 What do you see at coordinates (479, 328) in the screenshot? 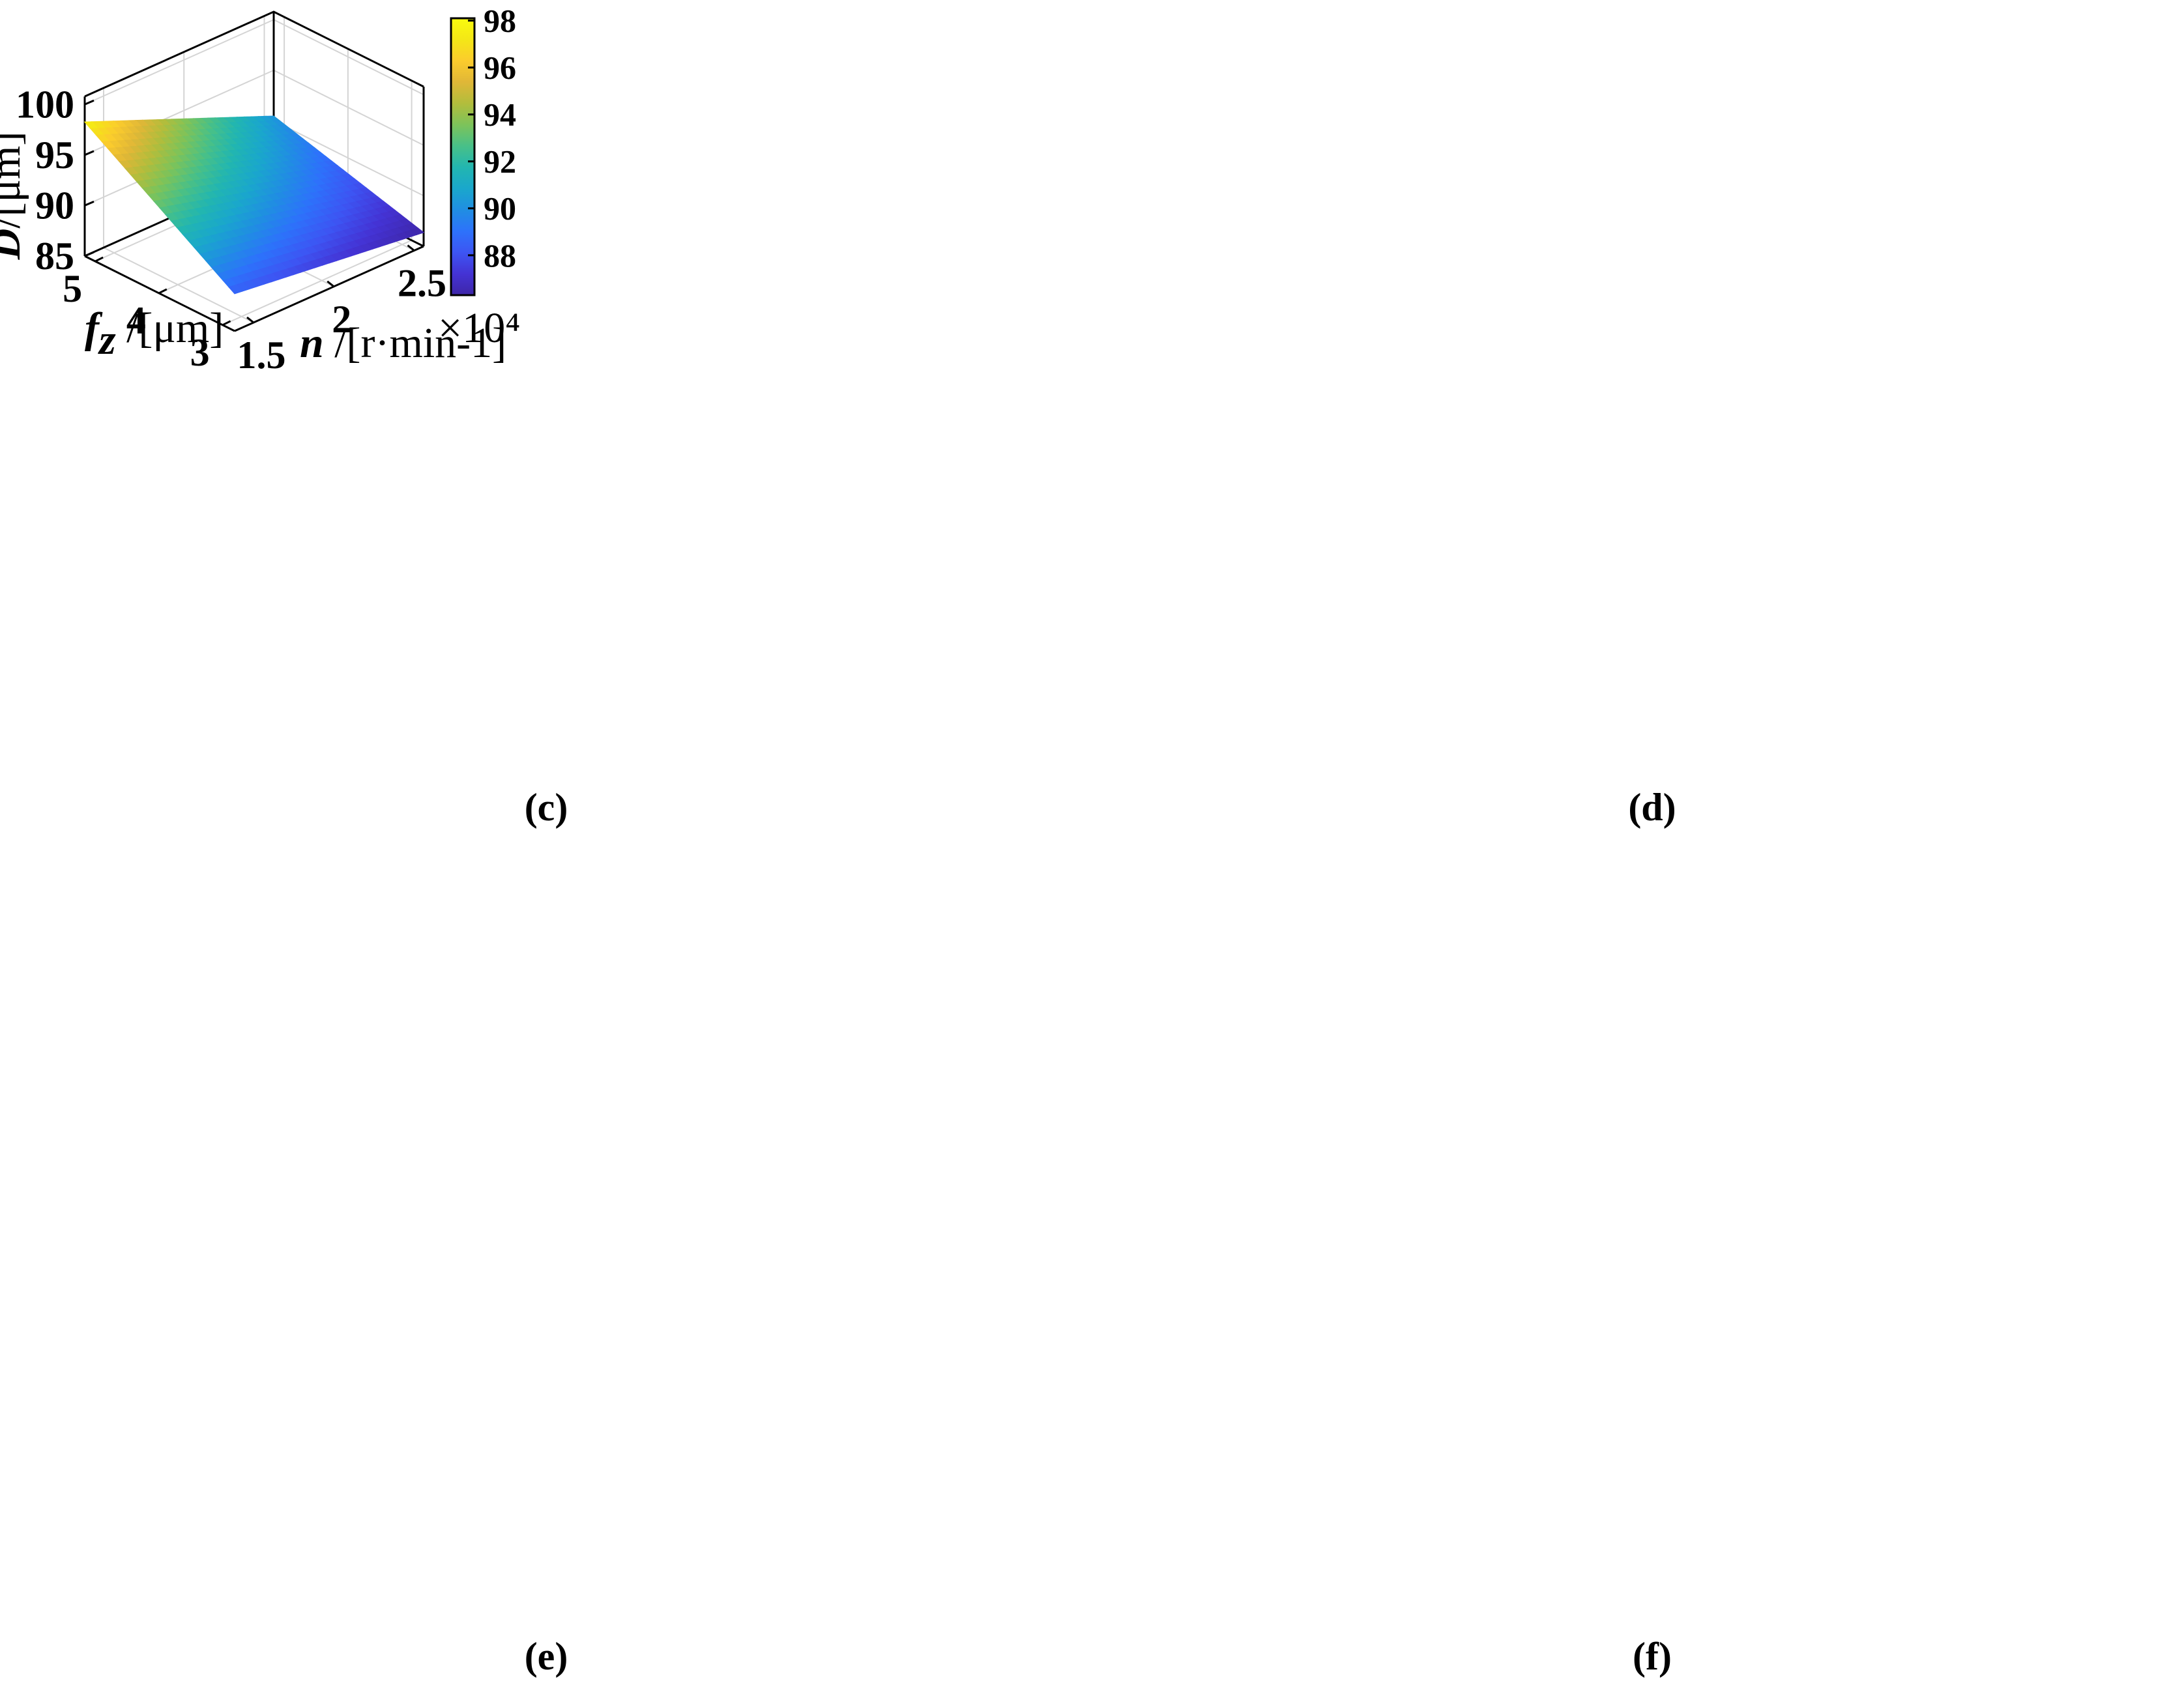
I see `x-axis-exponent: ×10⁴` at bounding box center [479, 328].